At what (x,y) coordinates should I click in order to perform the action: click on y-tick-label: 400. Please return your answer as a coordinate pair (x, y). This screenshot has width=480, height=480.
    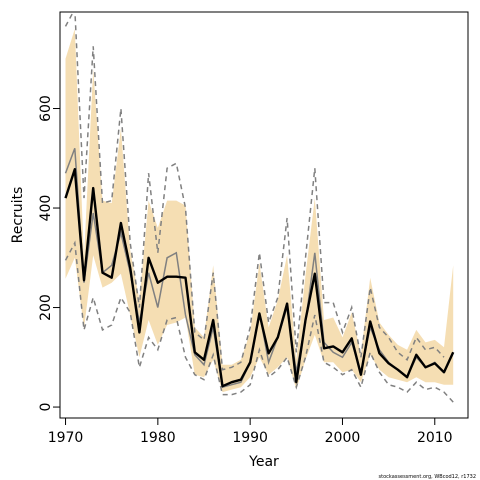
    Looking at the image, I should click on (46, 208).